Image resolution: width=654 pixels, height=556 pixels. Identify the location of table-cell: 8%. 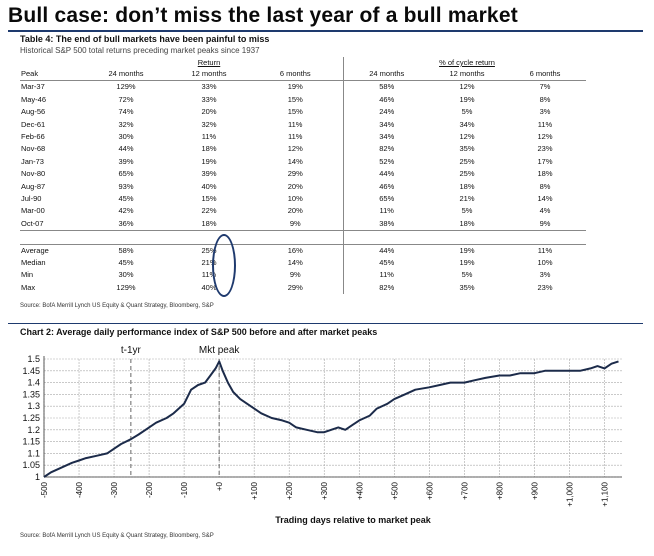
(545, 99).